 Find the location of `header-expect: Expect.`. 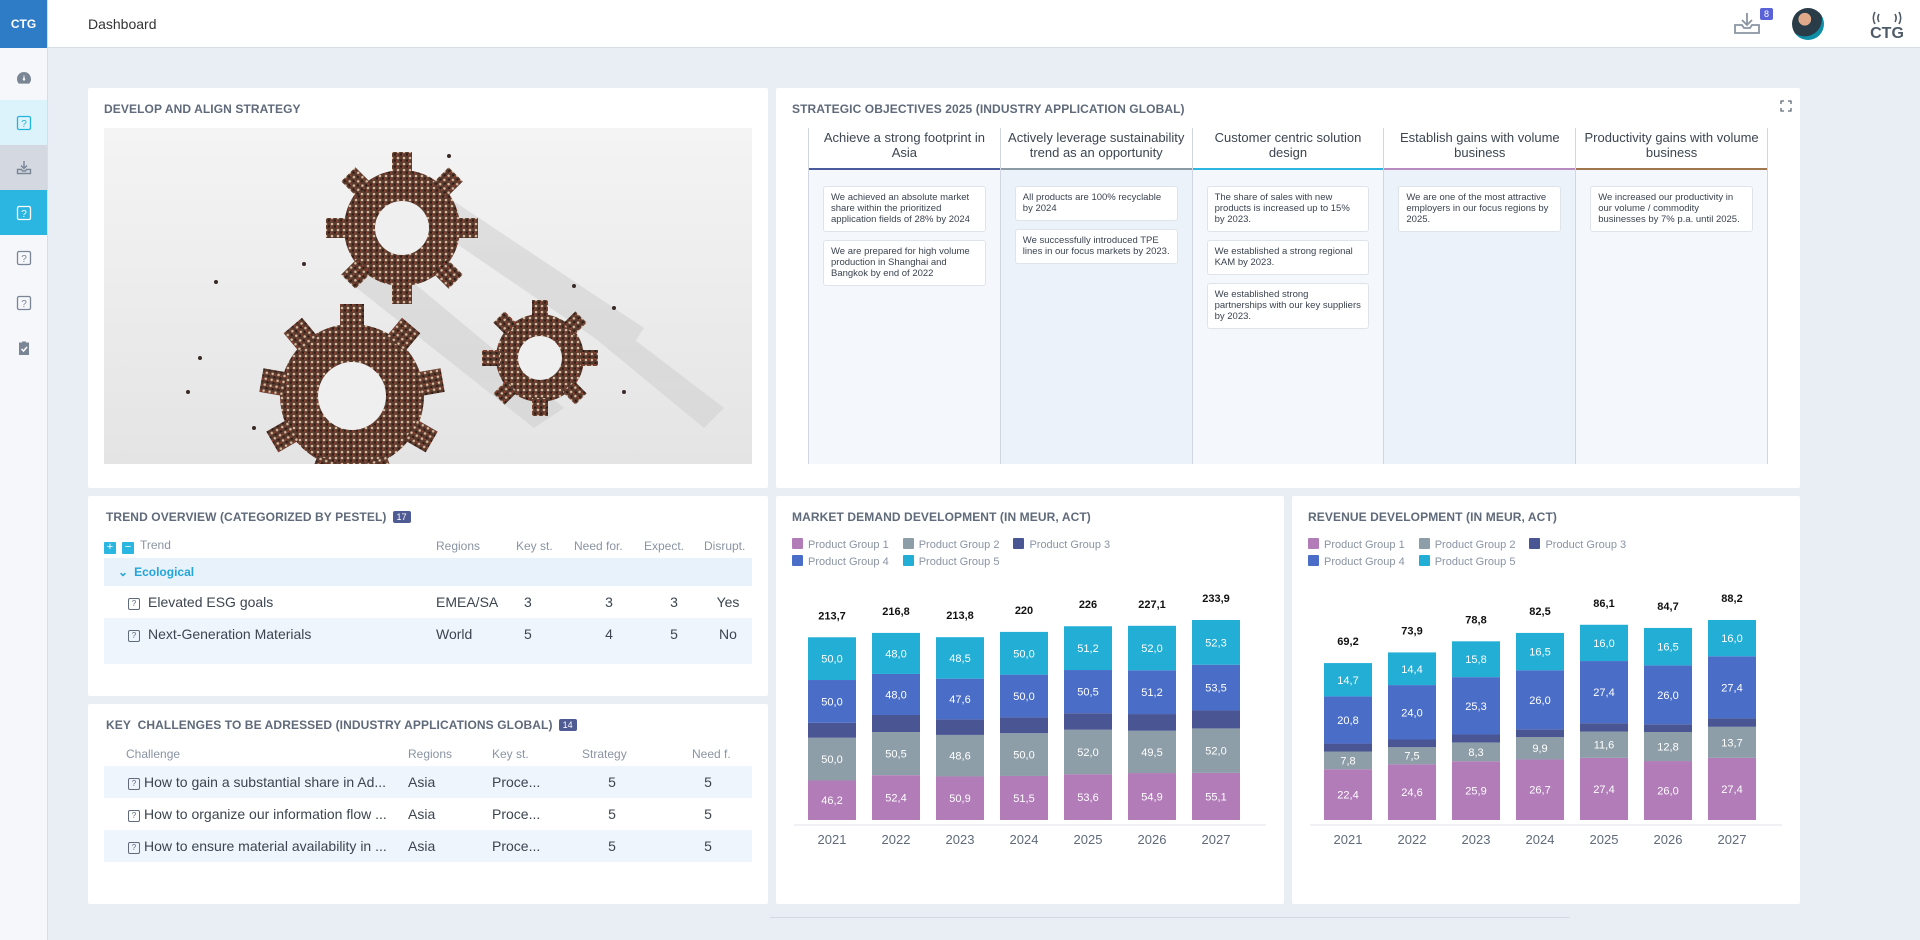

header-expect: Expect. is located at coordinates (664, 546).